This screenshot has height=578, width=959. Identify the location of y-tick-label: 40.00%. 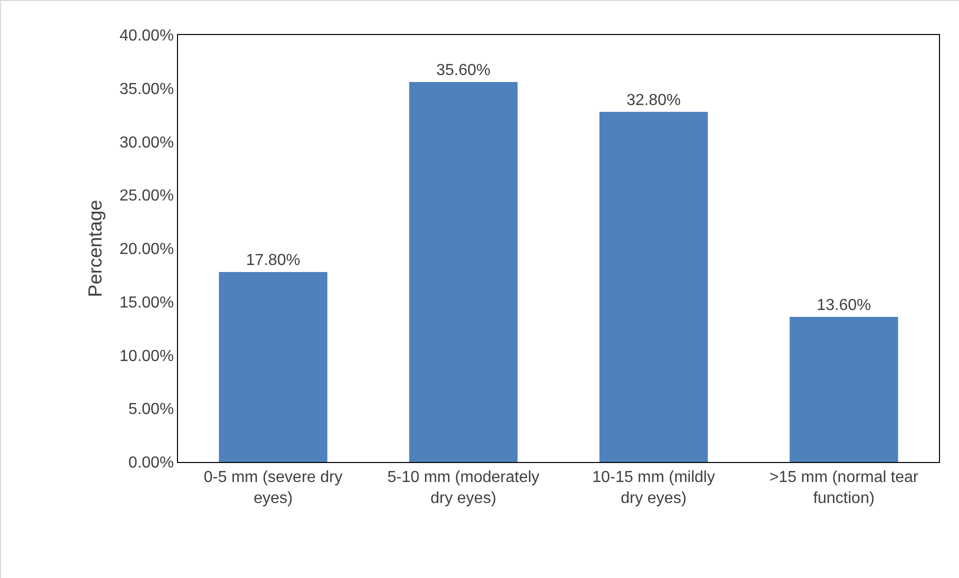
(147, 36).